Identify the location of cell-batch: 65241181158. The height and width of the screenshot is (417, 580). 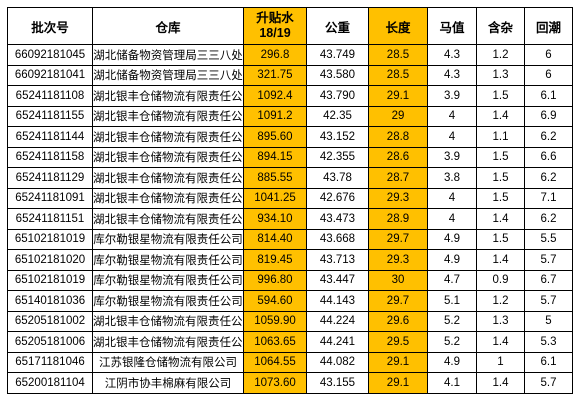
(50, 157).